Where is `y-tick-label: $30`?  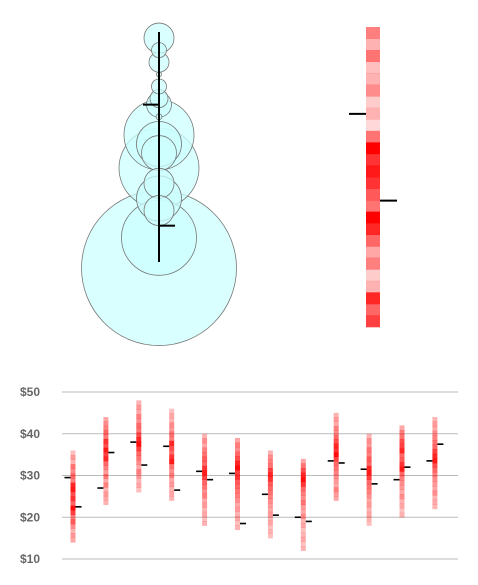 y-tick-label: $30 is located at coordinates (30, 476).